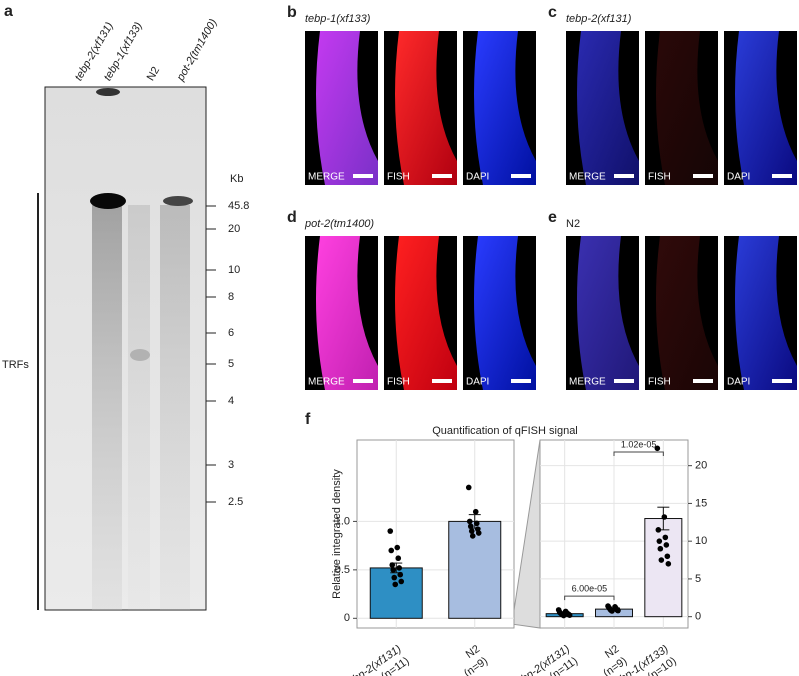  Describe the element at coordinates (234, 229) in the screenshot. I see `marker-label: 20` at that location.